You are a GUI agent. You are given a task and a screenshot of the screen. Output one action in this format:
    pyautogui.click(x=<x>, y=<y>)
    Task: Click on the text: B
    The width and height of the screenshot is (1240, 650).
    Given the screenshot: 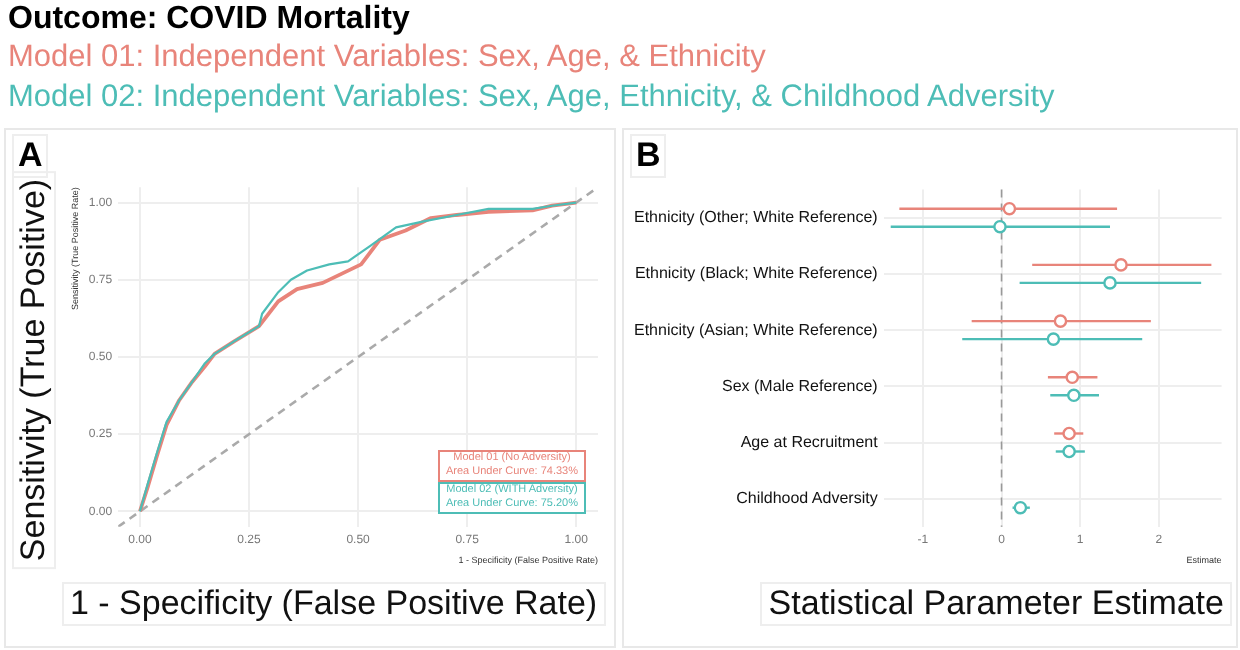 What is the action you would take?
    pyautogui.click(x=648, y=156)
    